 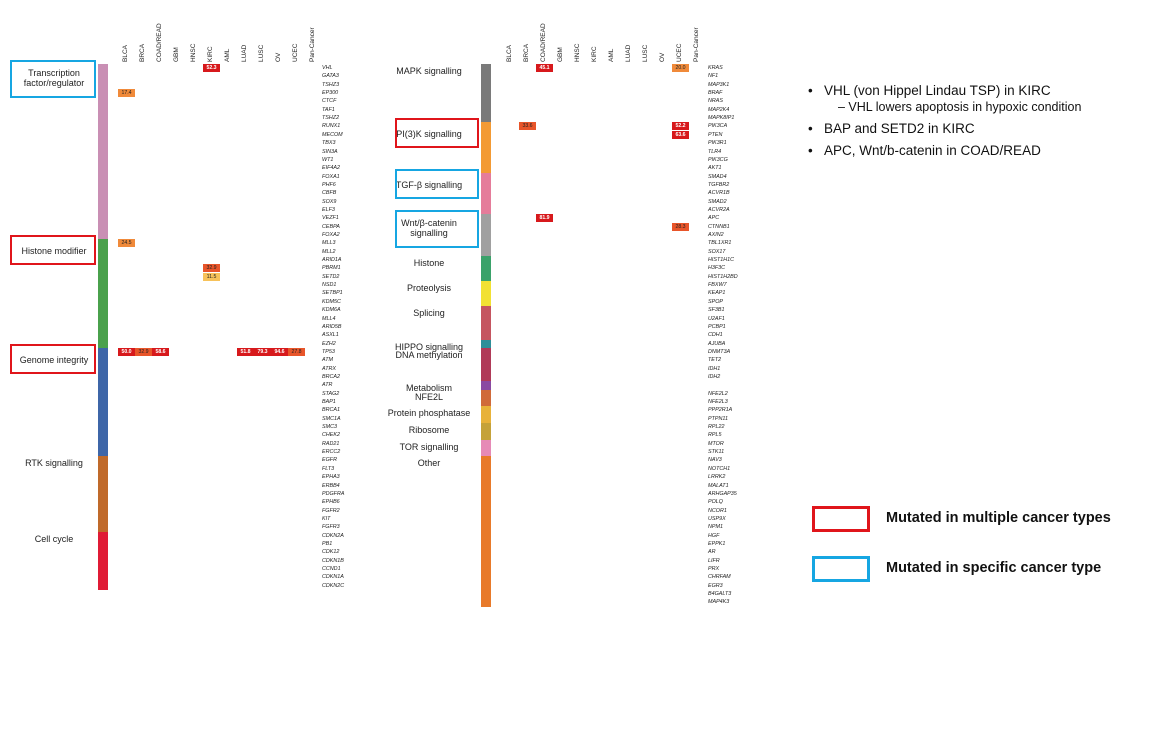 I want to click on gene-name: NPM1, so click(x=715, y=527).